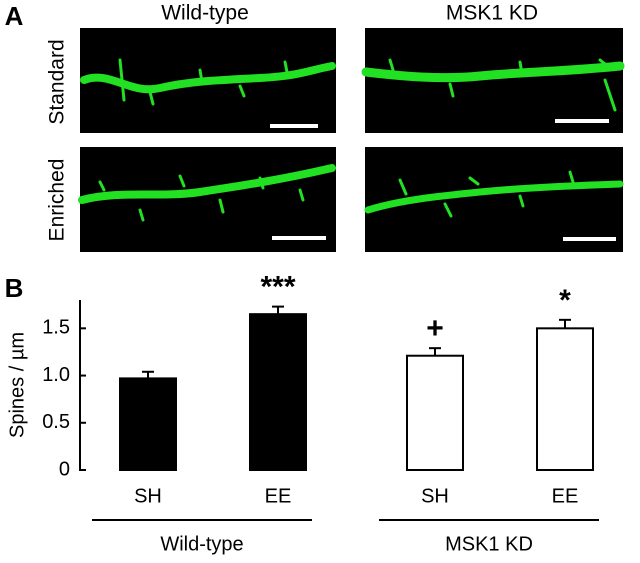 The height and width of the screenshot is (563, 640). What do you see at coordinates (56, 328) in the screenshot?
I see `y-tick-label: 1.5` at bounding box center [56, 328].